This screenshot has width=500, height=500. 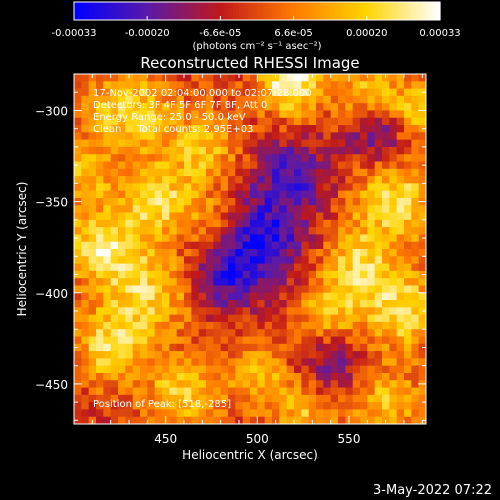 I want to click on x-axis-label: Heliocentric X (arcsec), so click(x=250, y=455).